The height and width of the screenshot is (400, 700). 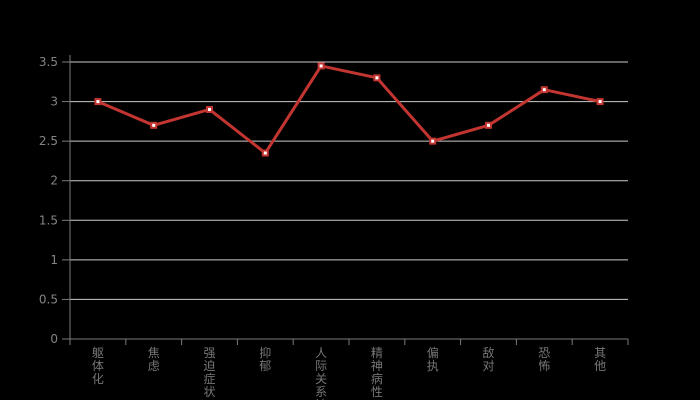 What do you see at coordinates (54, 260) in the screenshot?
I see `y-axis-tick-label: 1` at bounding box center [54, 260].